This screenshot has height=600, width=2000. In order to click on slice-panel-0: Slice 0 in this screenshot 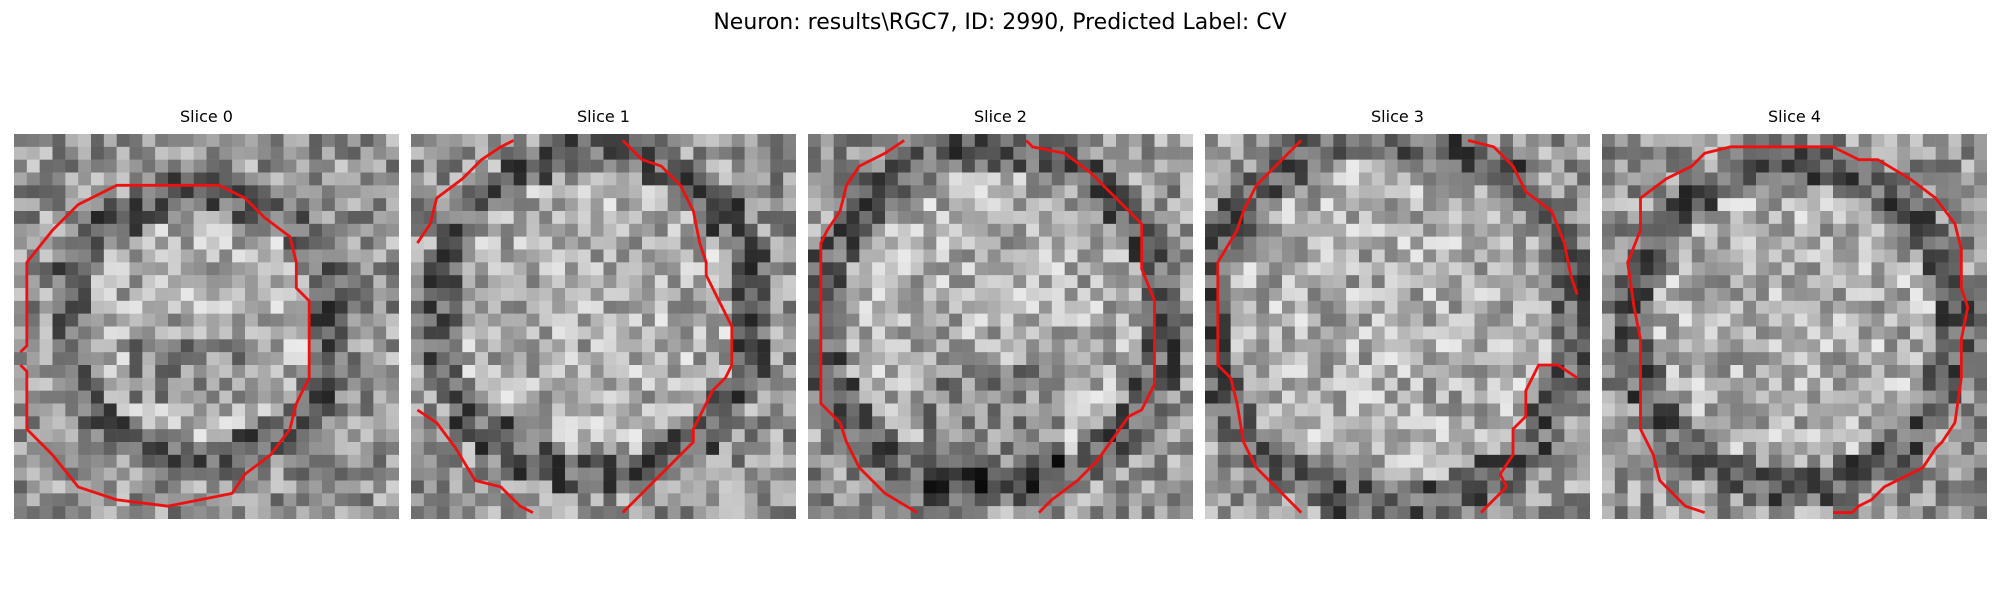, I will do `click(206, 312)`.